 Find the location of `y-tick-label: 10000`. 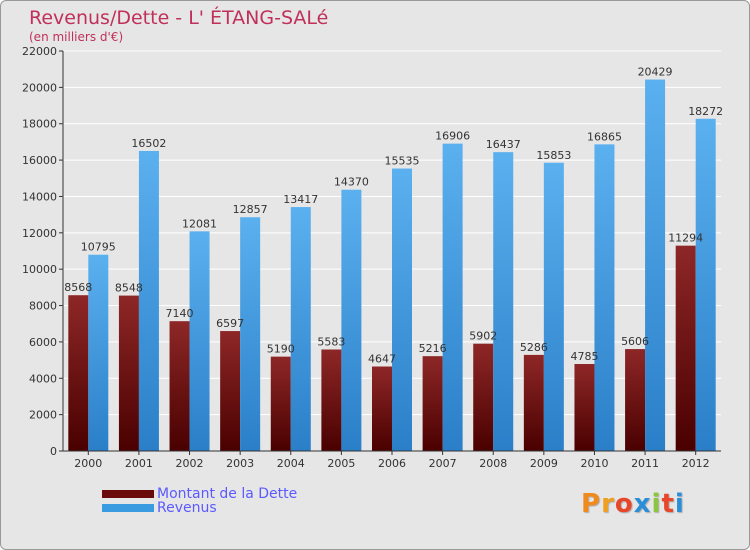

y-tick-label: 10000 is located at coordinates (39, 269).